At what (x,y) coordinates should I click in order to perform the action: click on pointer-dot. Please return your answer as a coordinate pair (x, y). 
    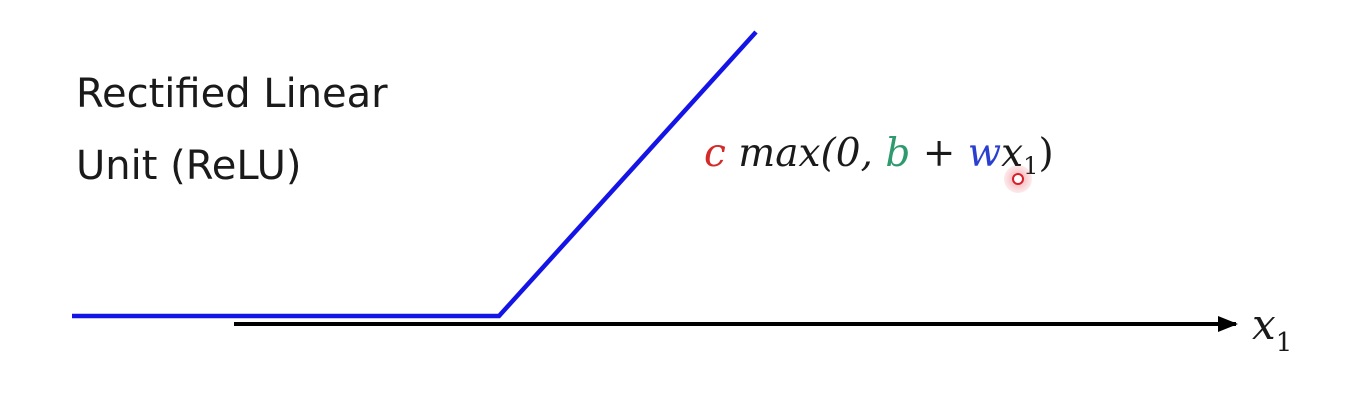
    Looking at the image, I should click on (1018, 179).